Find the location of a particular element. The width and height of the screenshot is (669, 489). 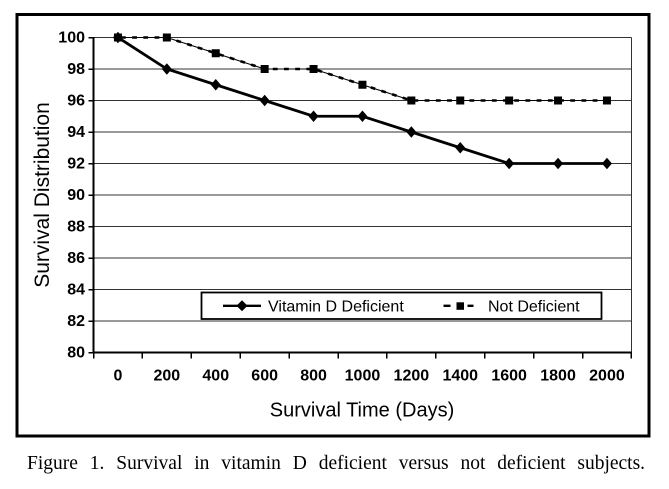

svg-text: 200 is located at coordinates (166, 376).